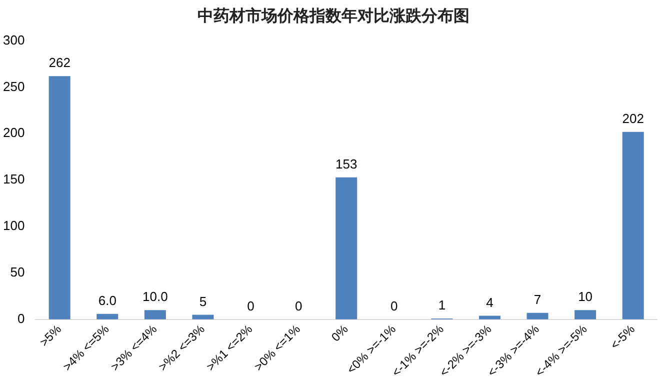 The height and width of the screenshot is (383, 667). Describe the element at coordinates (17, 272) in the screenshot. I see `y-tick-label: 50` at that location.